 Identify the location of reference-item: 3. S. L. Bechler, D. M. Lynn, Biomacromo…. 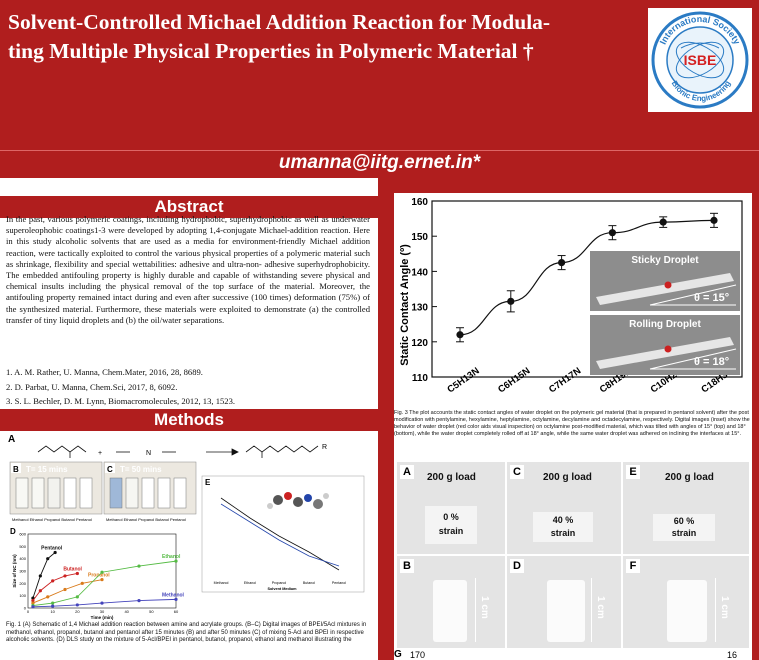
(121, 401).